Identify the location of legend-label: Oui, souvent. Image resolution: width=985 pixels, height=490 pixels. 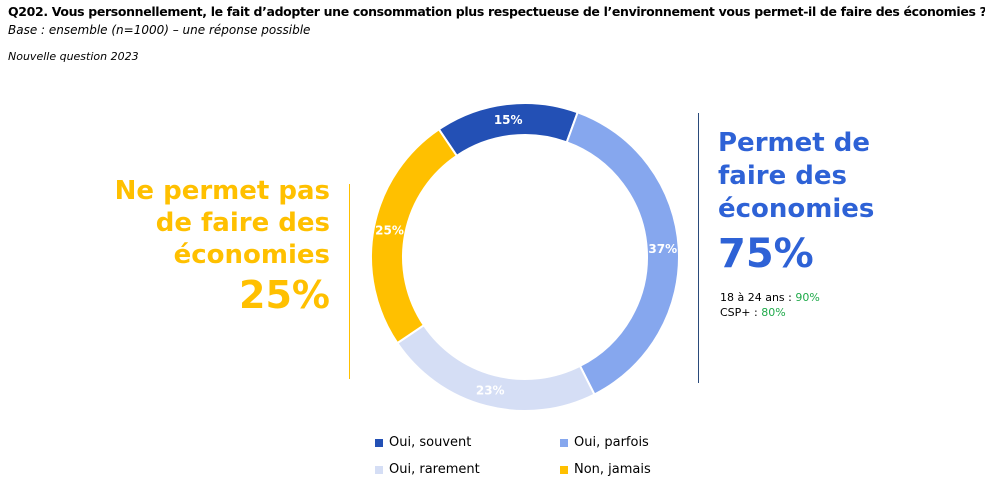
(430, 442).